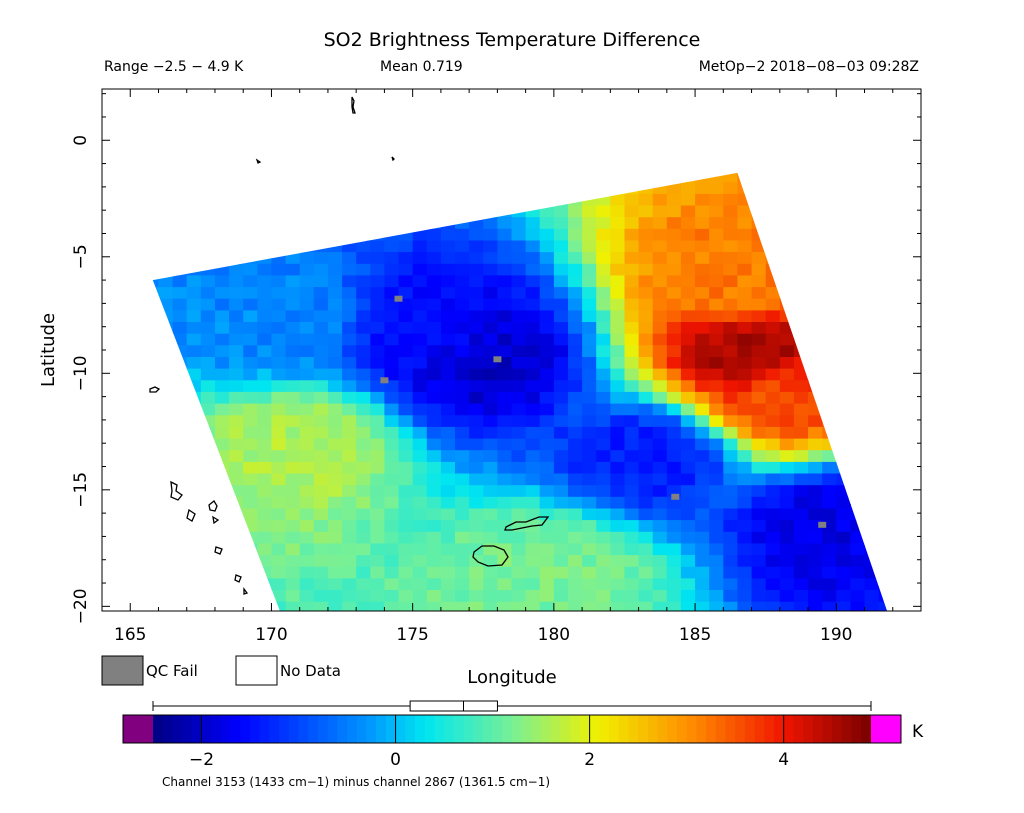 The width and height of the screenshot is (1024, 813). What do you see at coordinates (176, 490) in the screenshot?
I see `island-outline` at bounding box center [176, 490].